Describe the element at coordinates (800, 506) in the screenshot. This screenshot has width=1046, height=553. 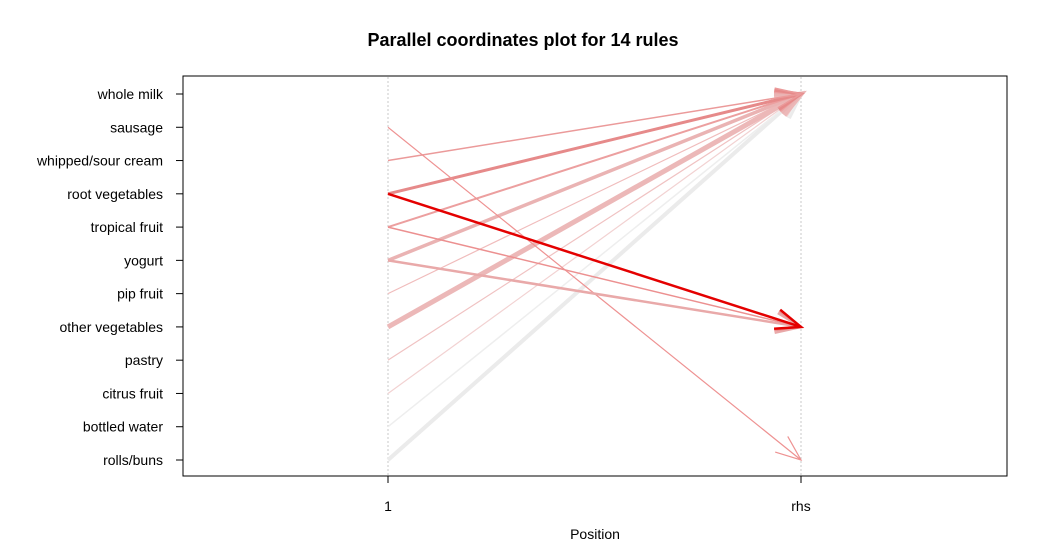
I see `x-tick-label-rhs: rhs` at that location.